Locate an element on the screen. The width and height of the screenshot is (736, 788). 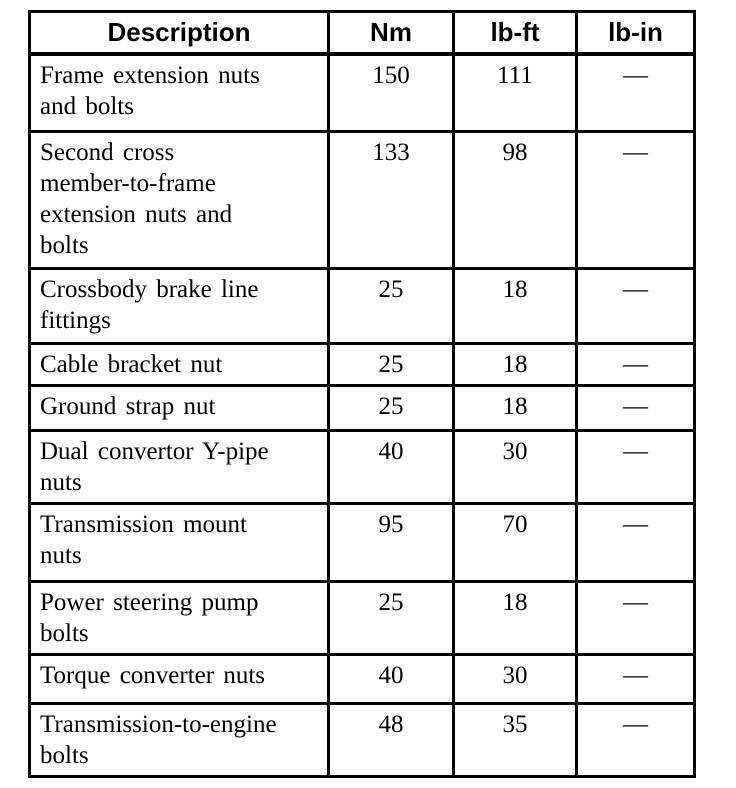
table-row-ground-strap: Ground strap nut 25 18 — is located at coordinates (362, 408).